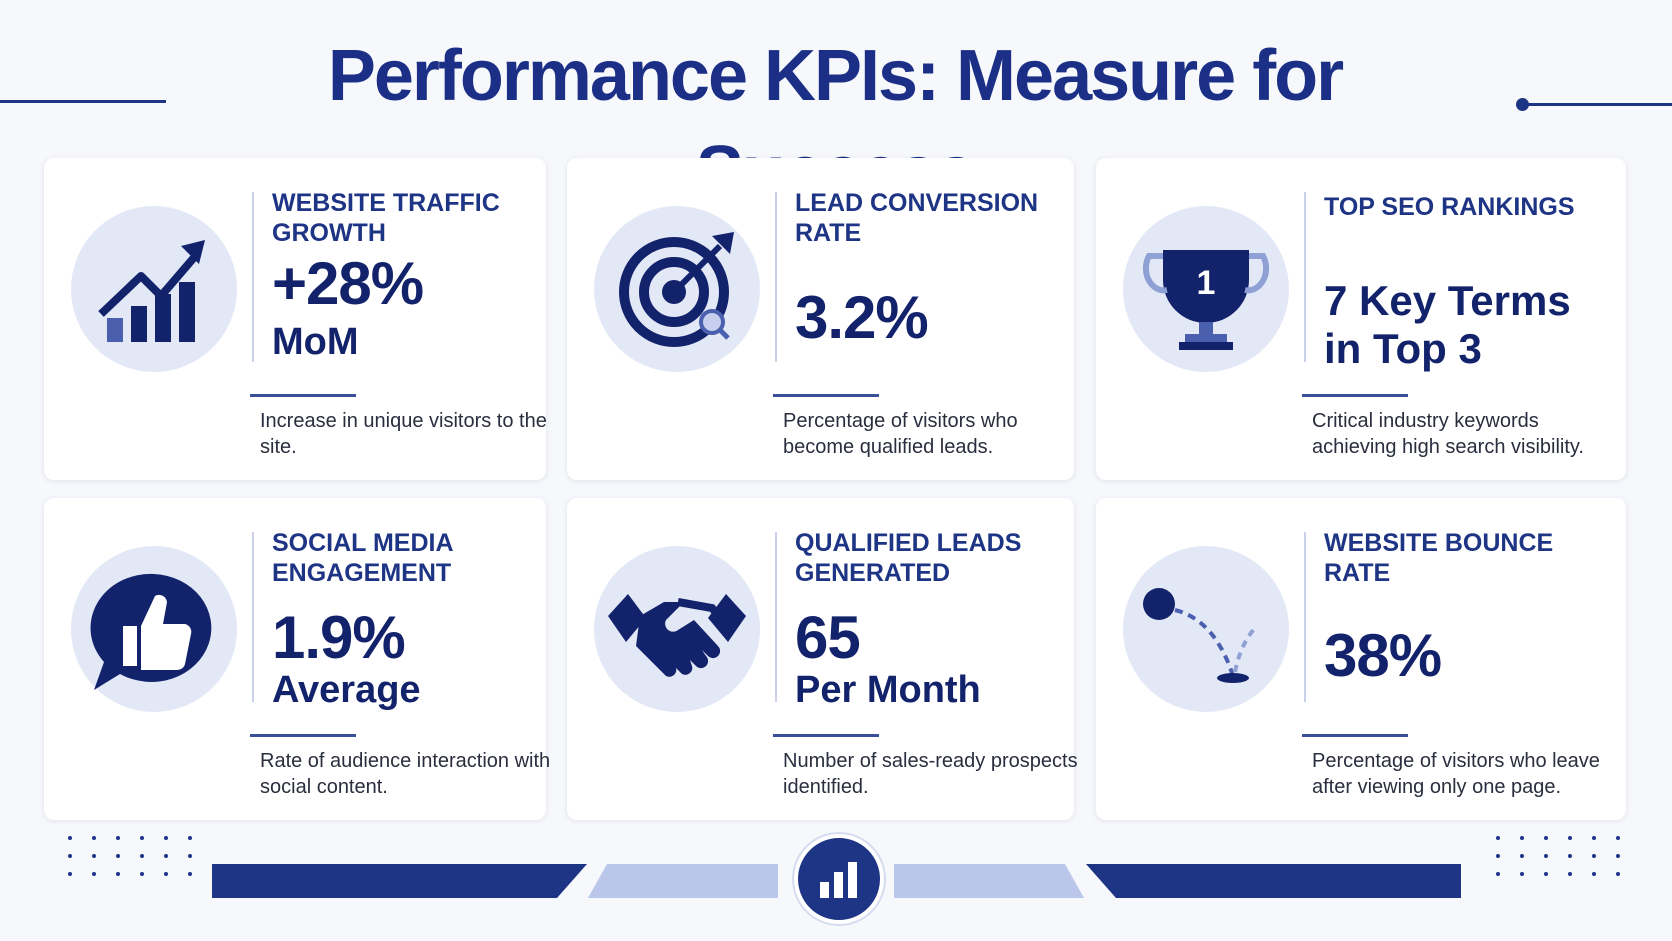 This screenshot has width=1672, height=941. Describe the element at coordinates (346, 690) in the screenshot. I see `kpi-unit: Average` at that location.